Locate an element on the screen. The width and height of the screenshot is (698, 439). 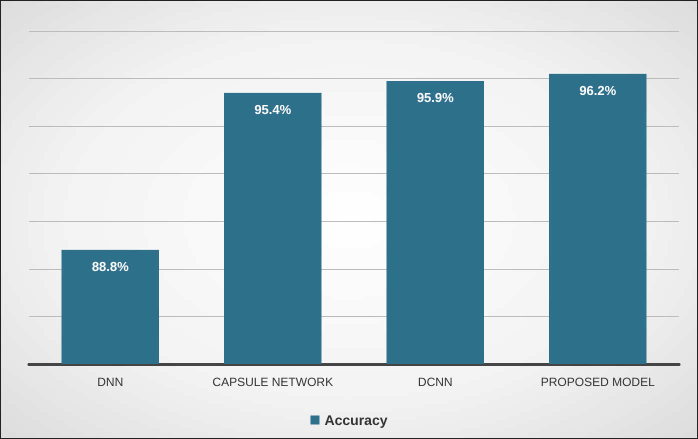
x-tick-label: CAPSULE NETWORK is located at coordinates (273, 382).